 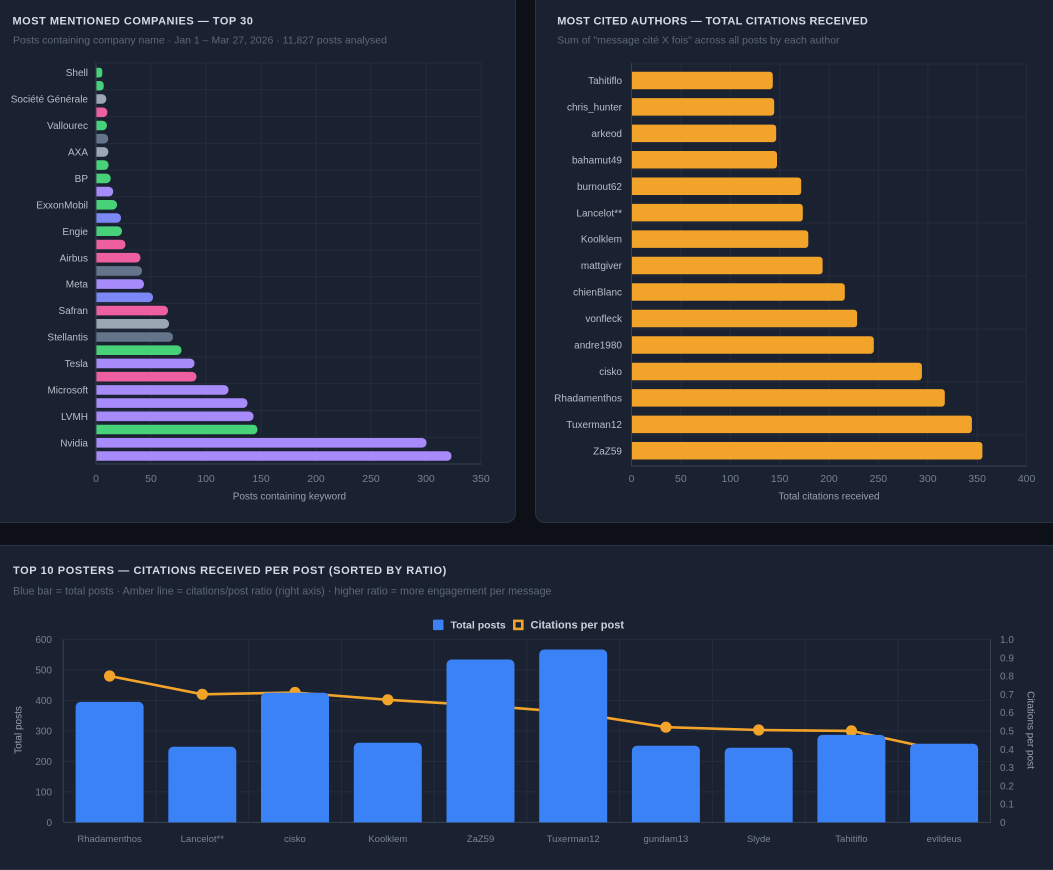 What do you see at coordinates (74, 417) in the screenshot?
I see `svg-text: LVMH` at bounding box center [74, 417].